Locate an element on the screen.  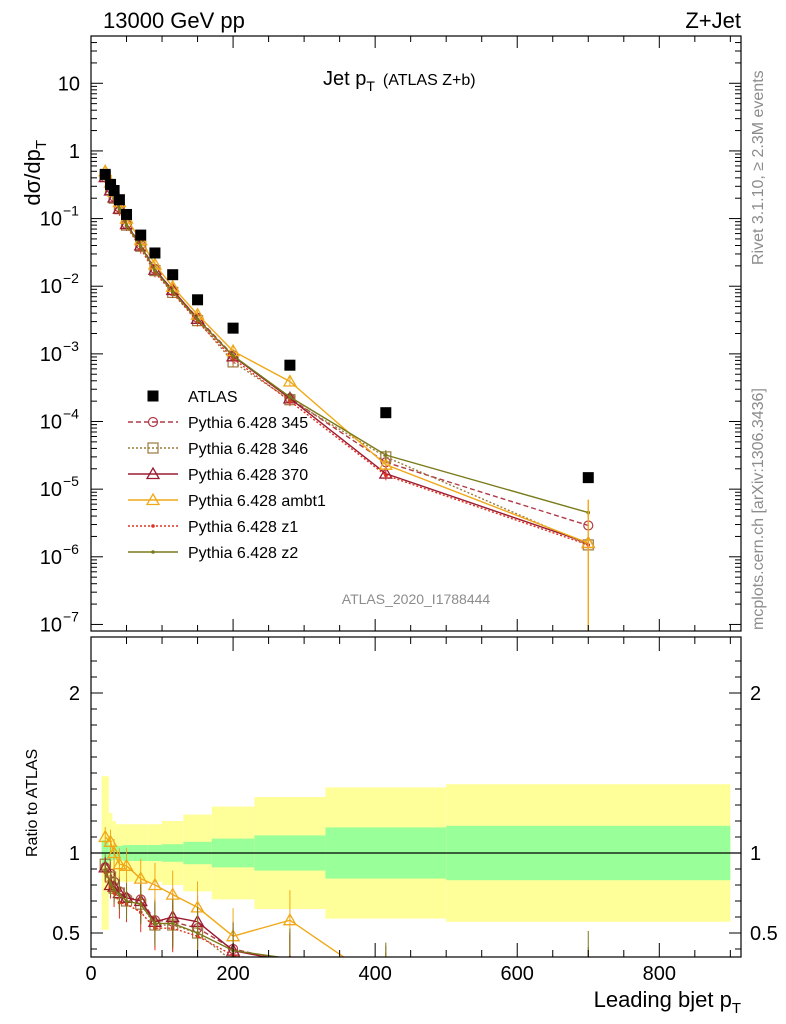
legend-item: Pythia 6.428 370 is located at coordinates (218, 475).